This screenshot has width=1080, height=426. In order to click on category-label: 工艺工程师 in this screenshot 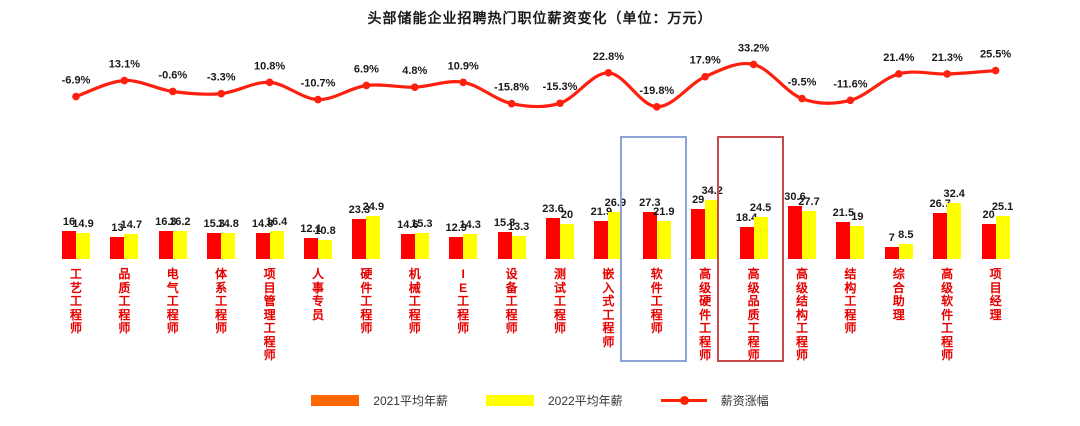, I will do `click(75, 301)`.